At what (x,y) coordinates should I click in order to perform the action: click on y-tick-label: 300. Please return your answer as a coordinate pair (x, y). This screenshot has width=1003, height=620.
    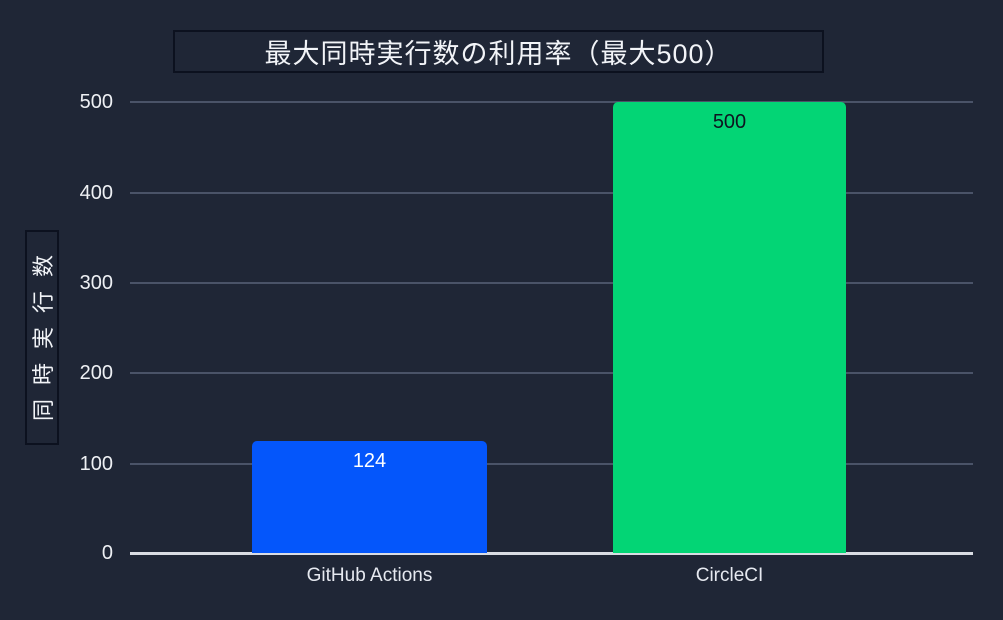
    Looking at the image, I should click on (96, 282).